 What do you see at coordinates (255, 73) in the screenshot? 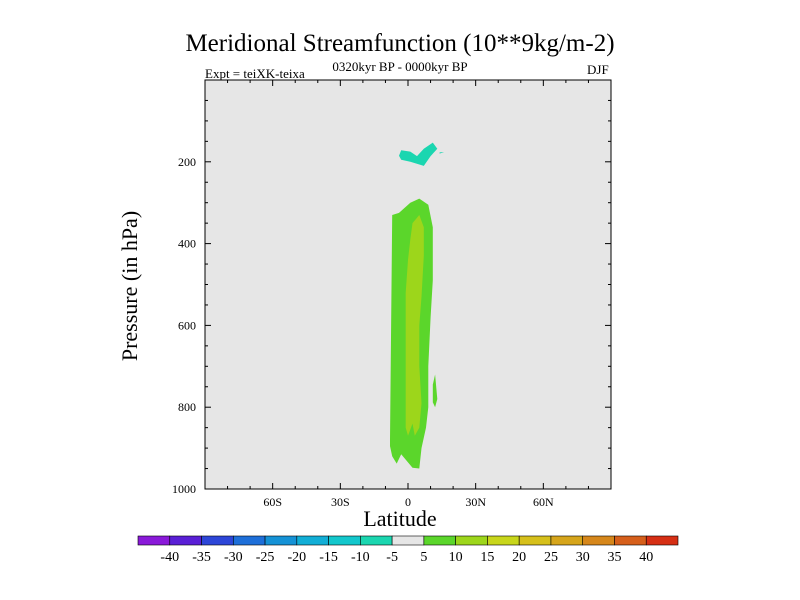
I see `experiment-label: Expt = teiXK-teixa` at bounding box center [255, 73].